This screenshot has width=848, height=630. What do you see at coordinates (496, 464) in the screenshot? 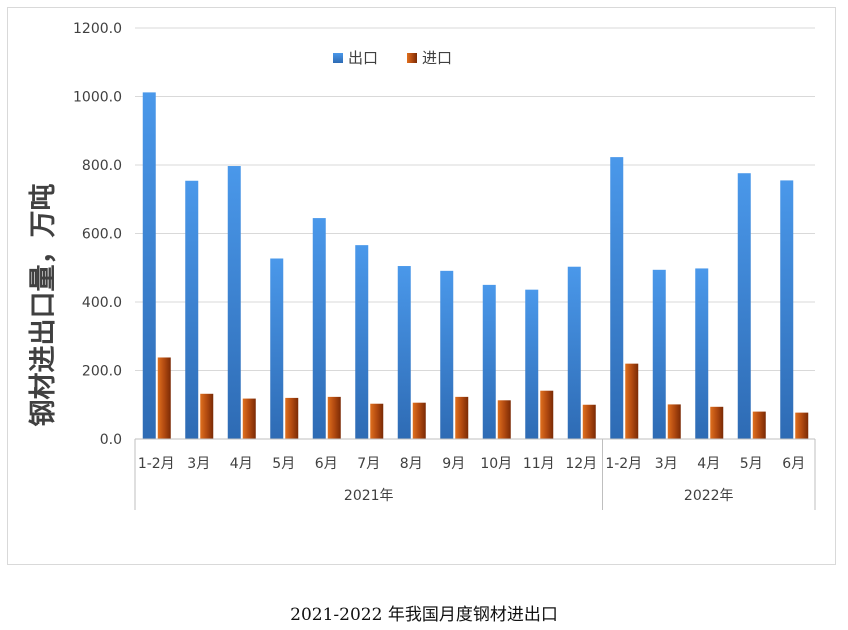
I see `x-tick-label: 10月` at bounding box center [496, 464].